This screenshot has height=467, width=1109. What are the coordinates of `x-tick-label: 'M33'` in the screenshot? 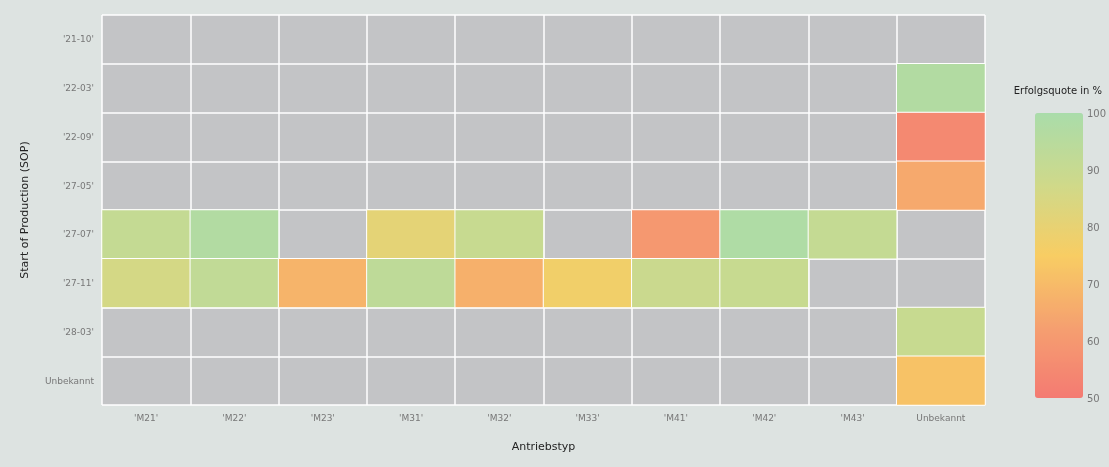 It's located at (587, 417).